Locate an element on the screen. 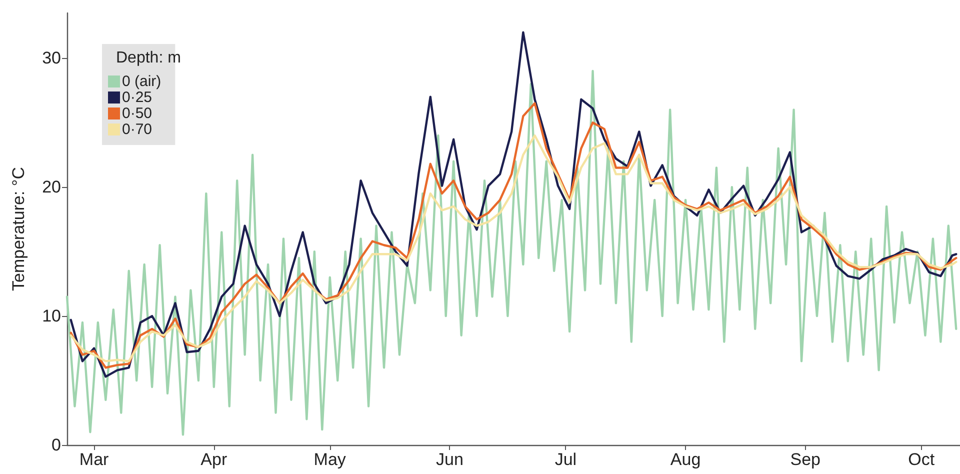  y-tick-label: 0 is located at coordinates (56, 445).